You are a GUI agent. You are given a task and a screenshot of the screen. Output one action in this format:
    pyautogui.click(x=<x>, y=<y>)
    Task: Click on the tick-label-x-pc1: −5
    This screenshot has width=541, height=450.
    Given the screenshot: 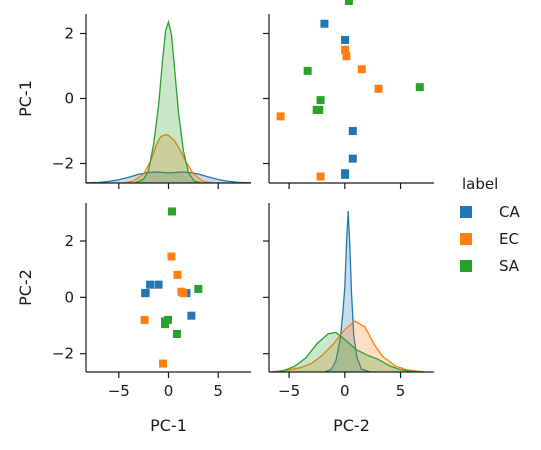 What is the action you would take?
    pyautogui.click(x=119, y=391)
    